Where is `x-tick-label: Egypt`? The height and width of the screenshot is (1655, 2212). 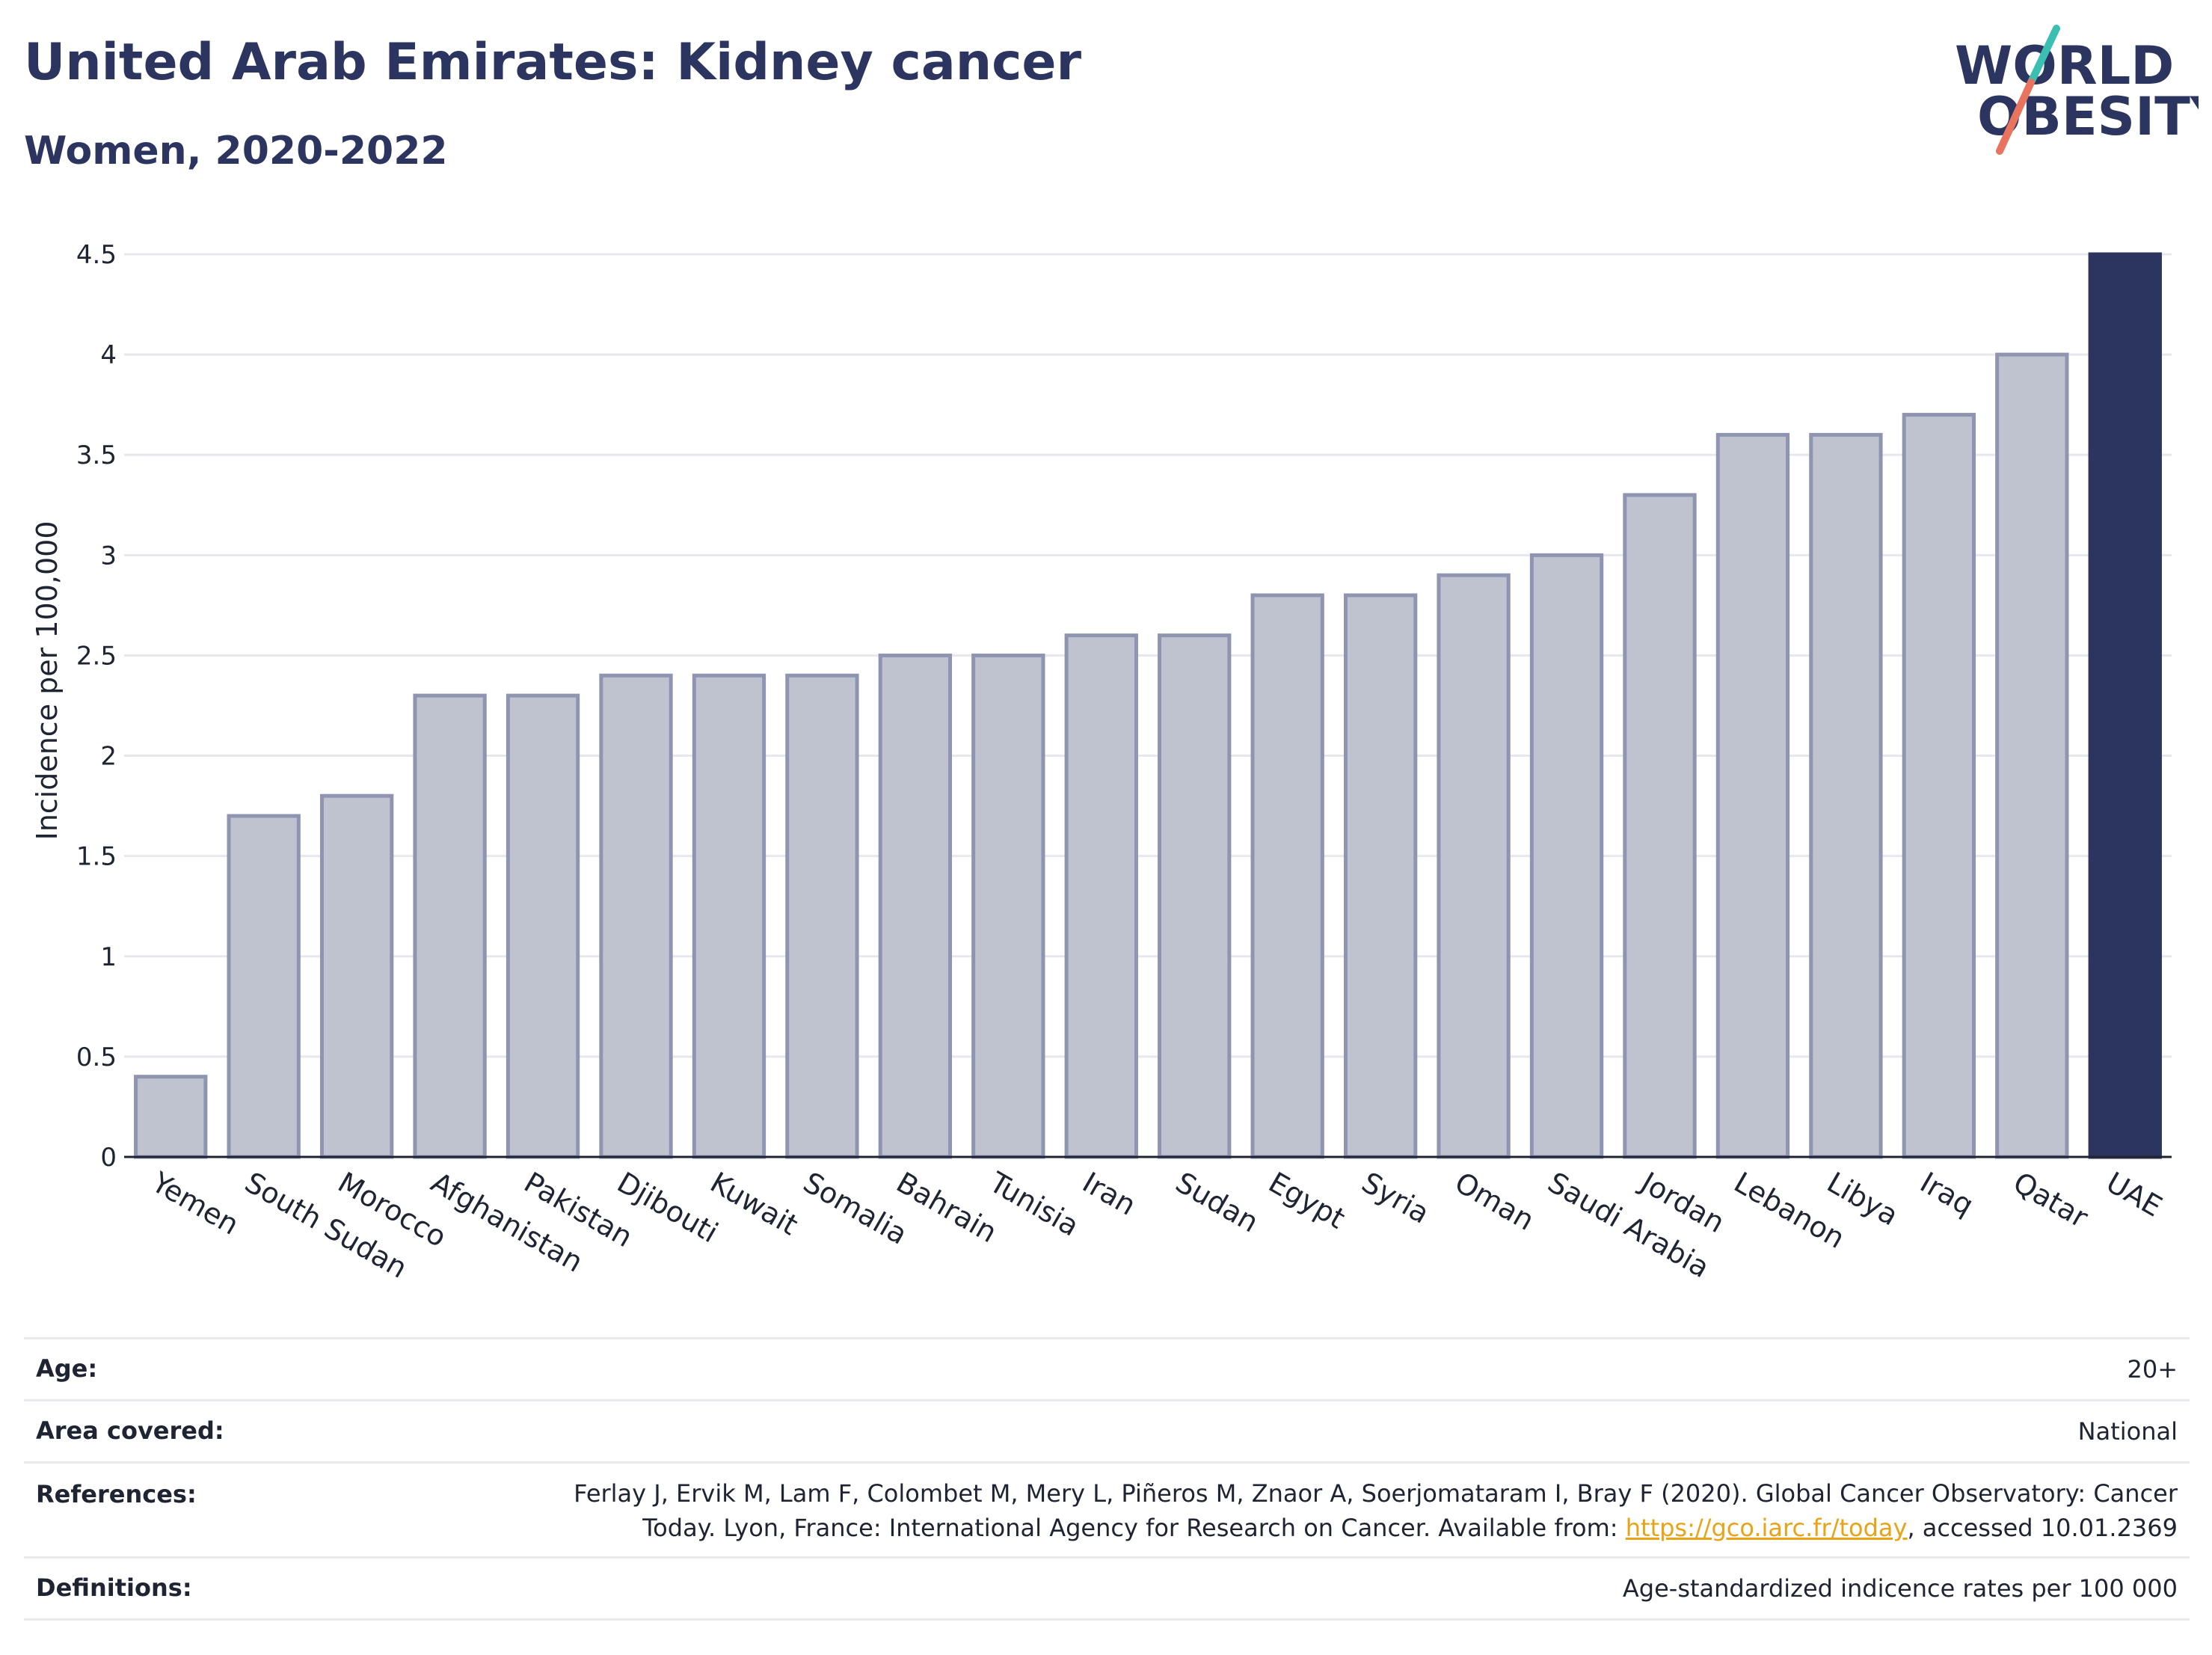 x-tick-label: Egypt is located at coordinates (1307, 1200).